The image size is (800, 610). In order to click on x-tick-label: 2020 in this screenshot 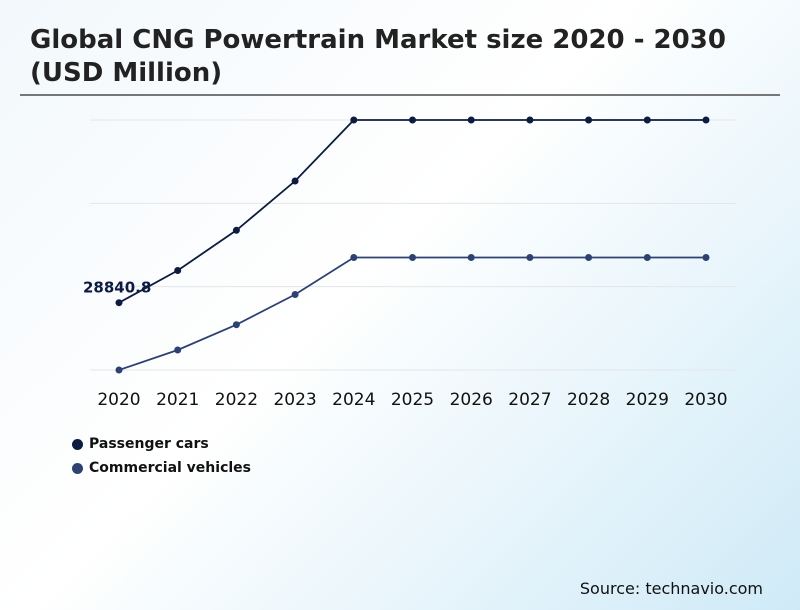, I will do `click(118, 400)`.